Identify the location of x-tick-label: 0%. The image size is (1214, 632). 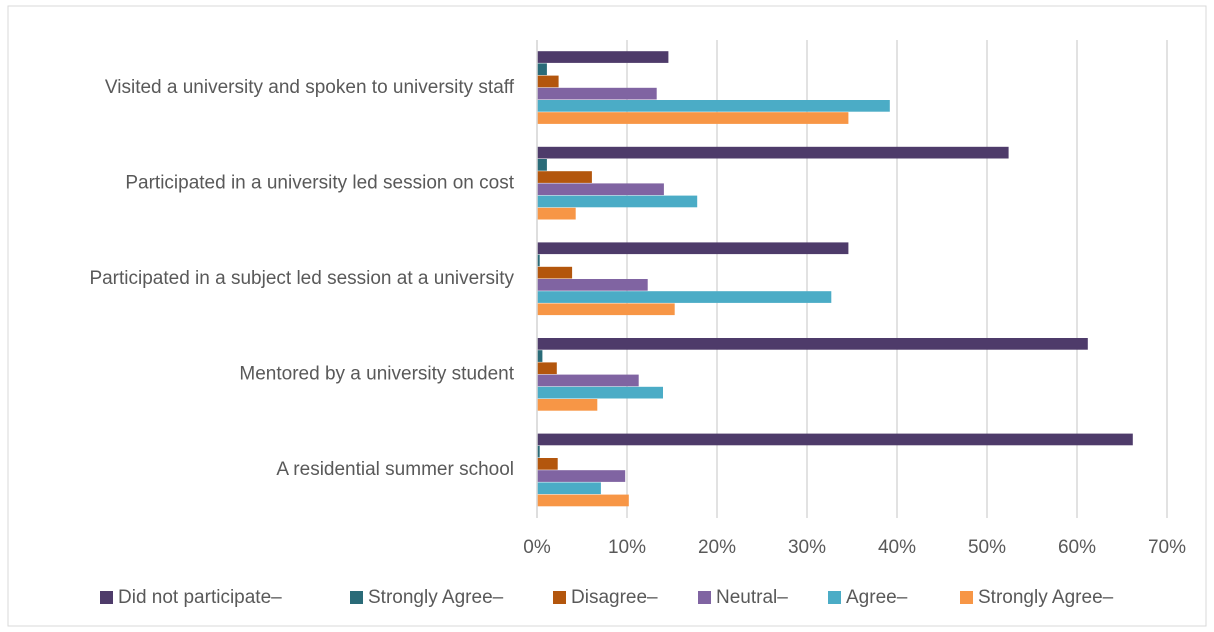
(537, 547).